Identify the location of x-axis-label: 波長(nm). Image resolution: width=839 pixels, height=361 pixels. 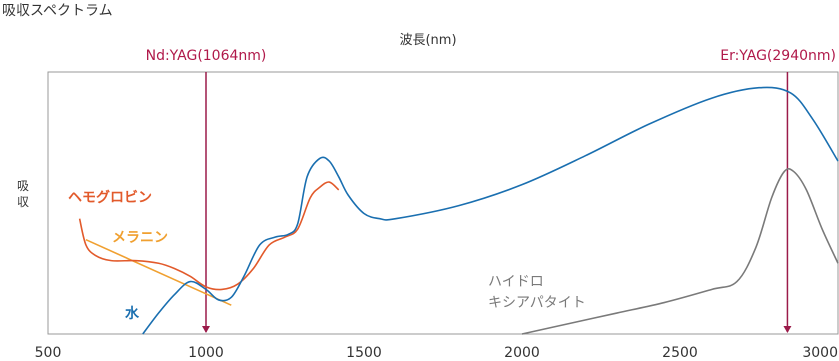
(427, 40).